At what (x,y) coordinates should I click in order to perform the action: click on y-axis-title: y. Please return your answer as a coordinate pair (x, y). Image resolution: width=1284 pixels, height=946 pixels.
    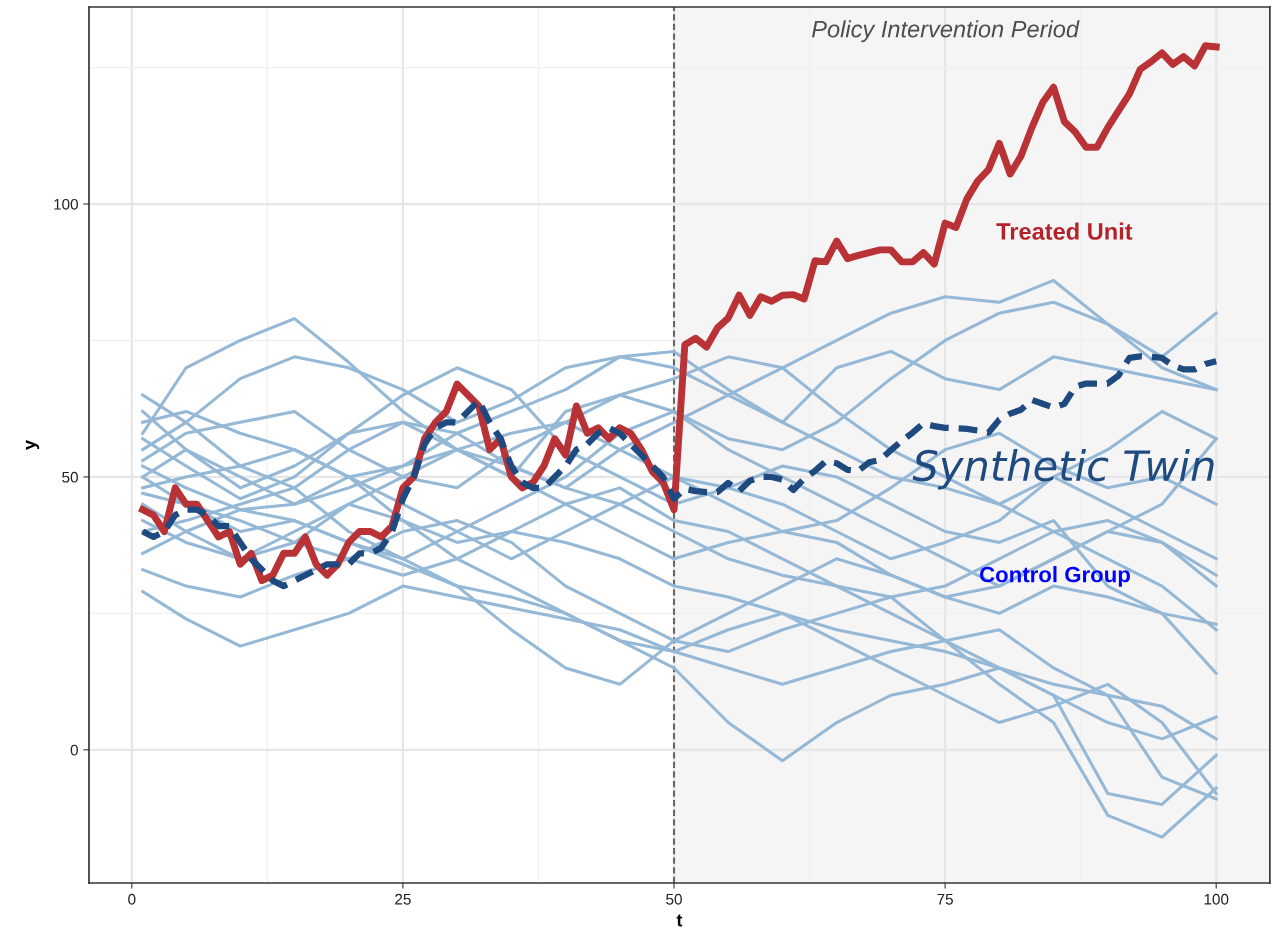
    Looking at the image, I should click on (32, 445).